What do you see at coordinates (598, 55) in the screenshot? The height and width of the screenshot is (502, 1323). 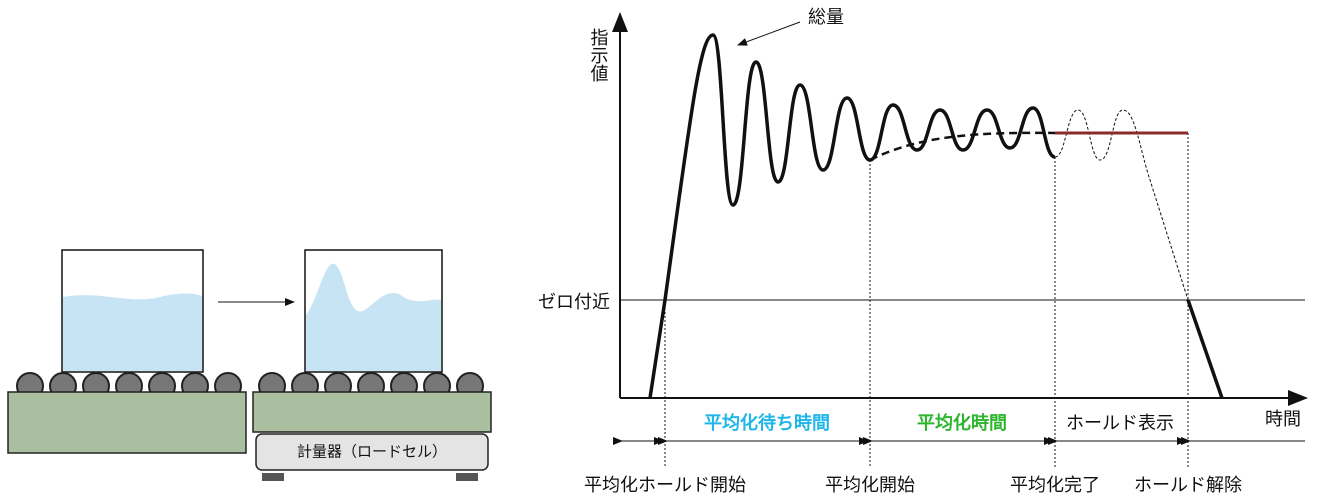 I see `y-axis-label: 指示値` at bounding box center [598, 55].